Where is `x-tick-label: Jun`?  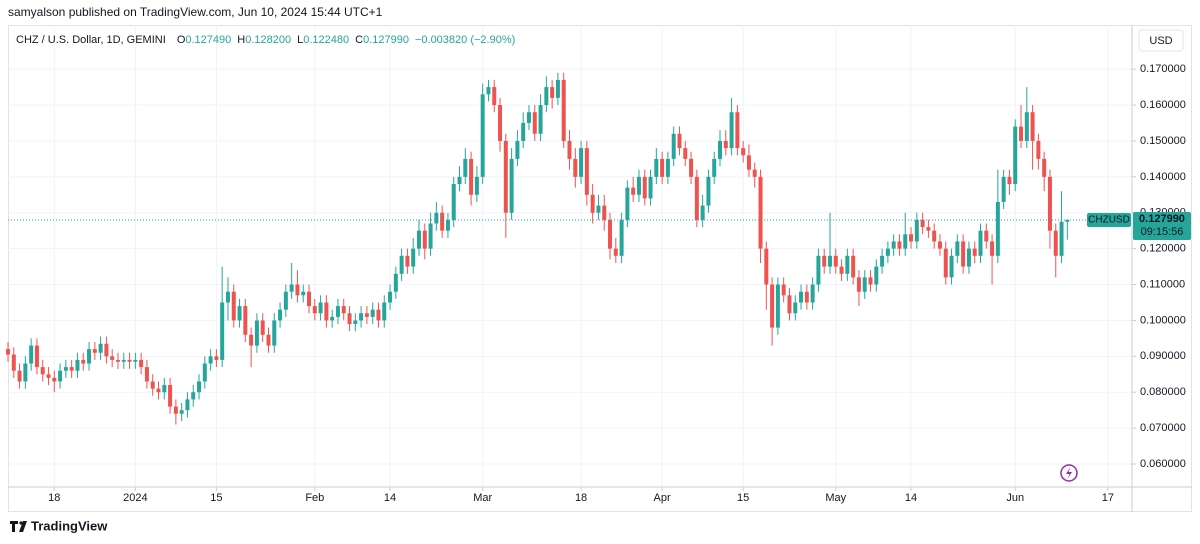
x-tick-label: Jun is located at coordinates (1015, 498).